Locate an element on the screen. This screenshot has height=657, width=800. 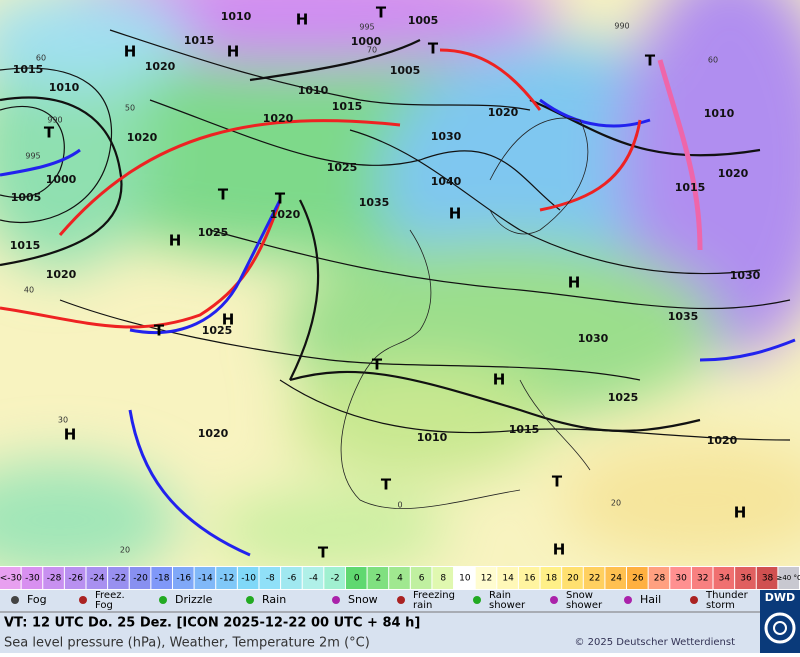
scale-label: 32 is located at coordinates (702, 579).